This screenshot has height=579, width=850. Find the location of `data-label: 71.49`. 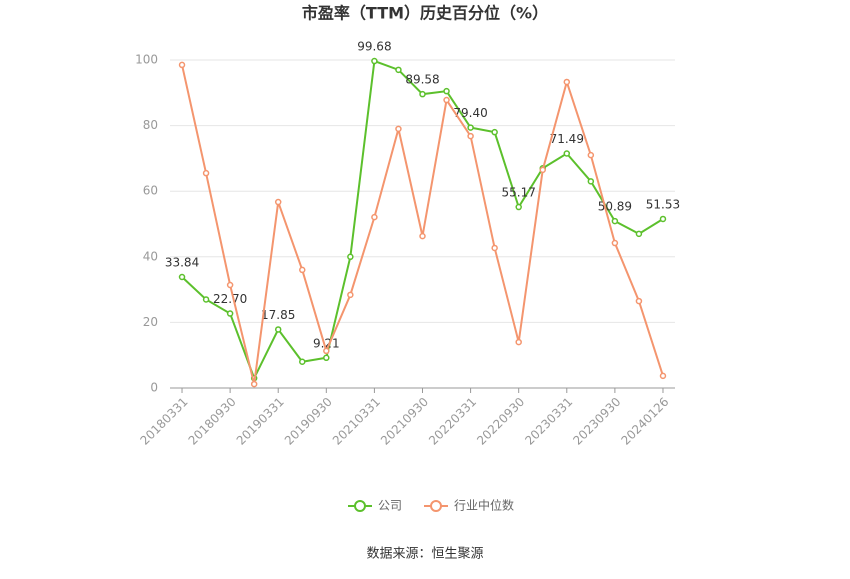

data-label: 71.49 is located at coordinates (567, 139).